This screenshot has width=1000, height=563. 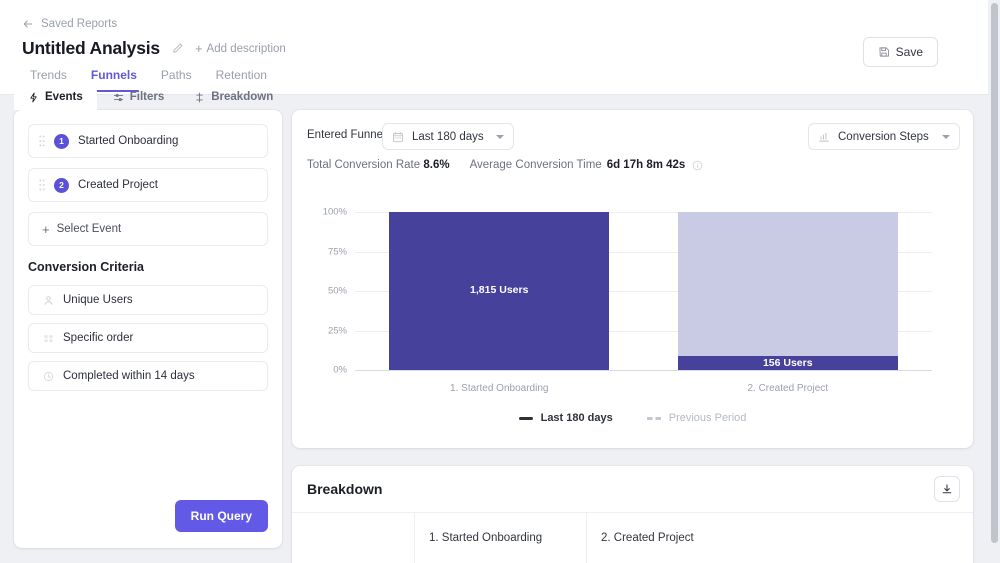 I want to click on criteria-label-1: Specific order, so click(x=98, y=338).